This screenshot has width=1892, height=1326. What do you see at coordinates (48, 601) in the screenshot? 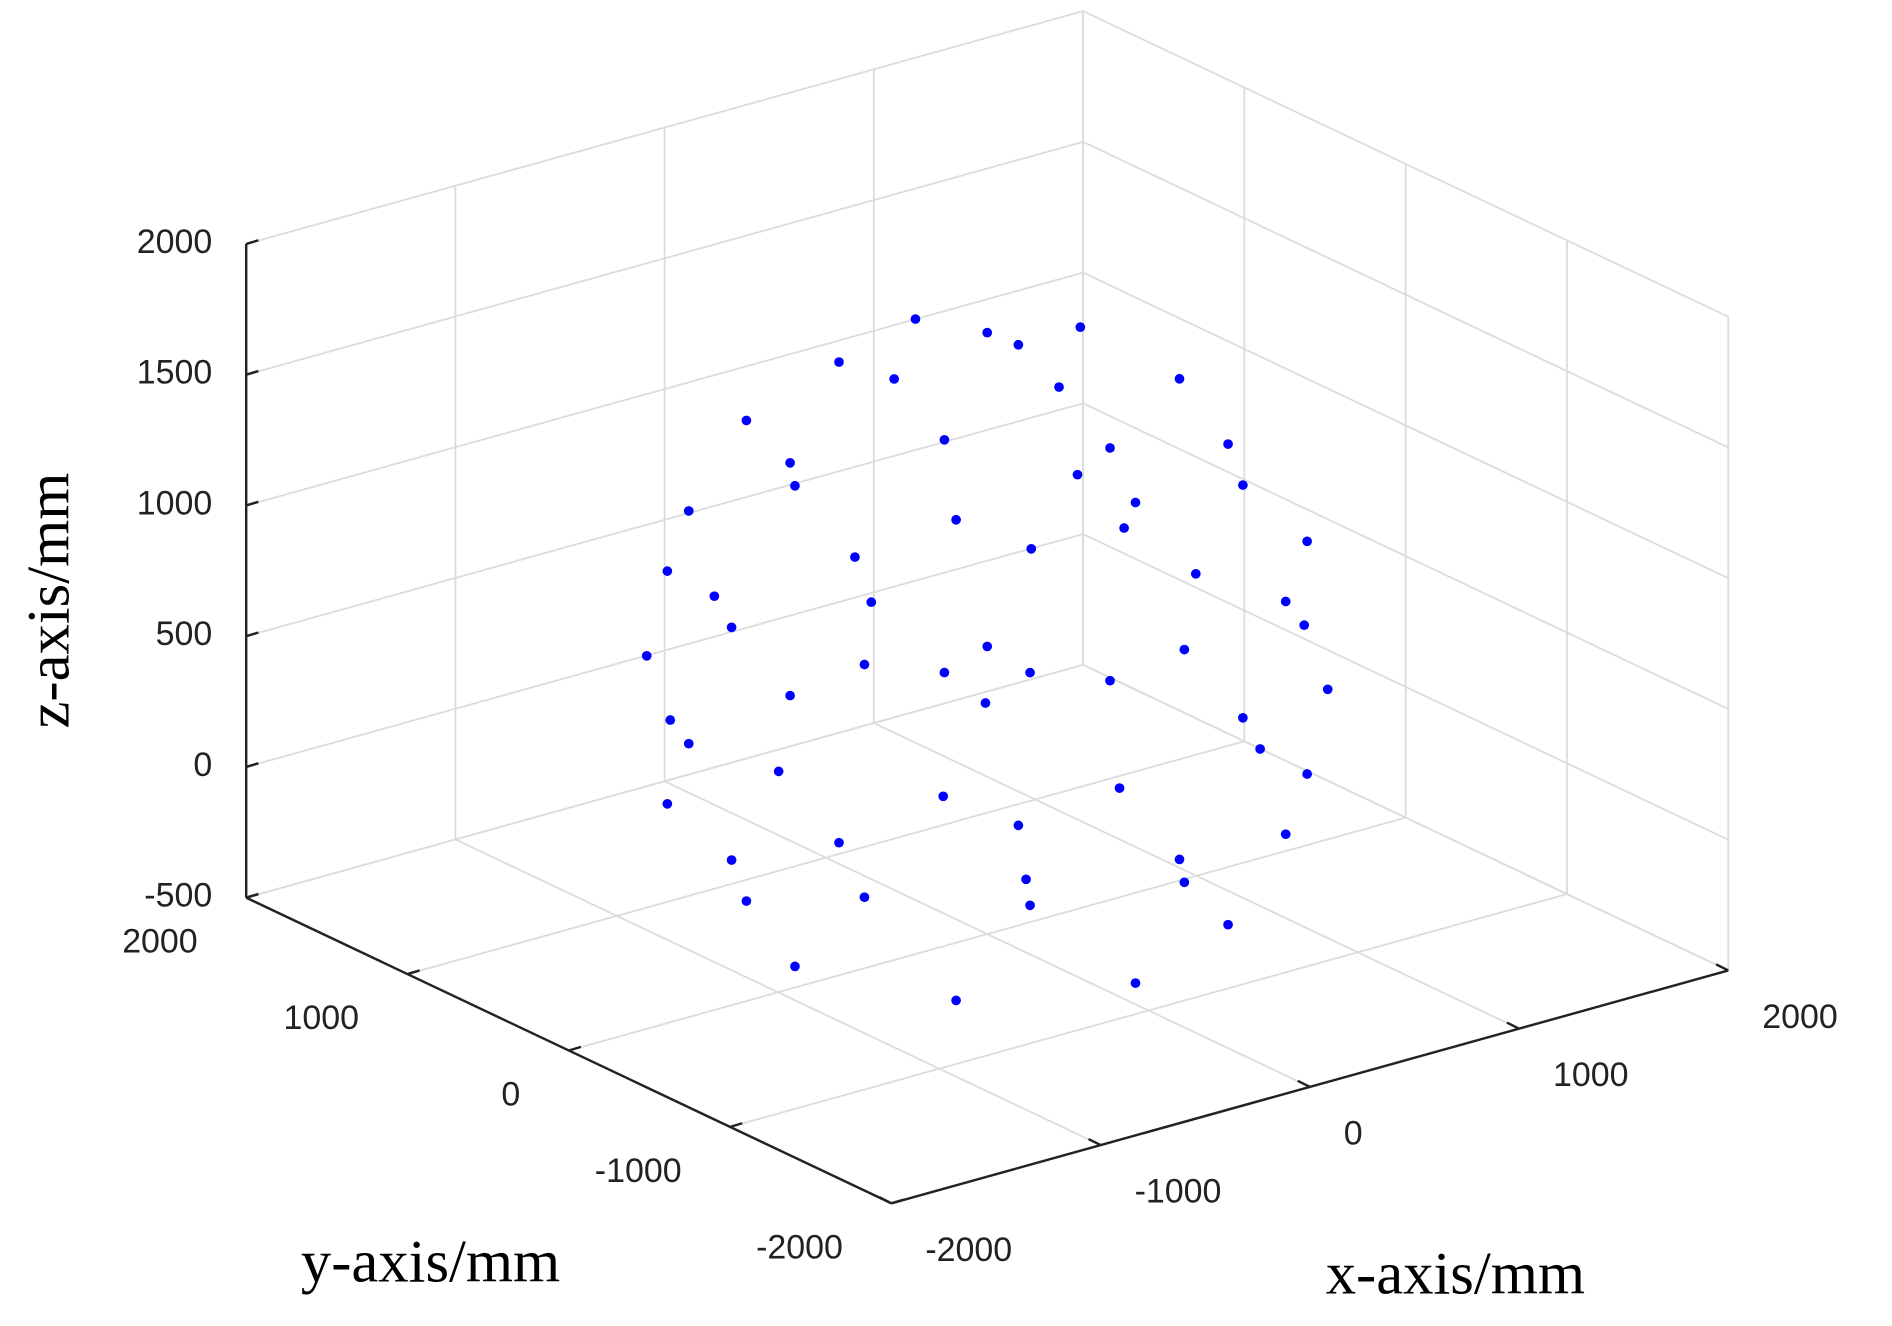
I see `z-axis-label: z-axis/mm` at bounding box center [48, 601].